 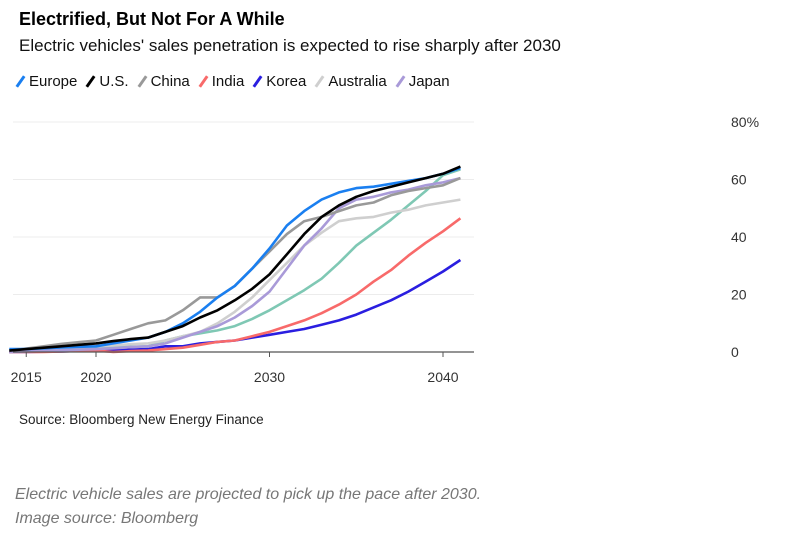 I want to click on x-tick-label: 2040, so click(x=442, y=377).